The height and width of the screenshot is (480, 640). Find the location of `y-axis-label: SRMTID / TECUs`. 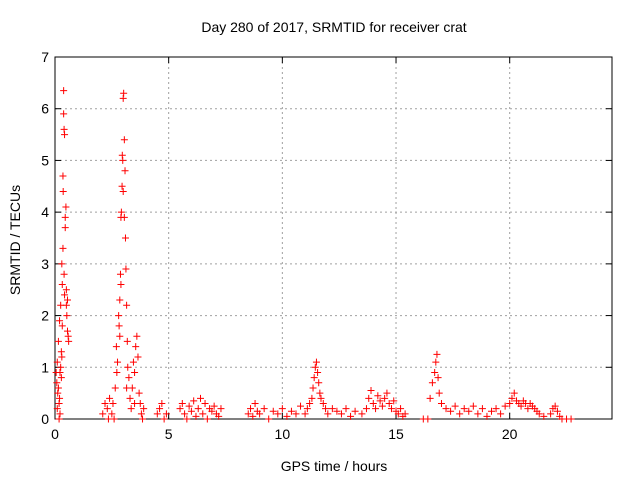

y-axis-label: SRMTID / TECUs is located at coordinates (15, 240).